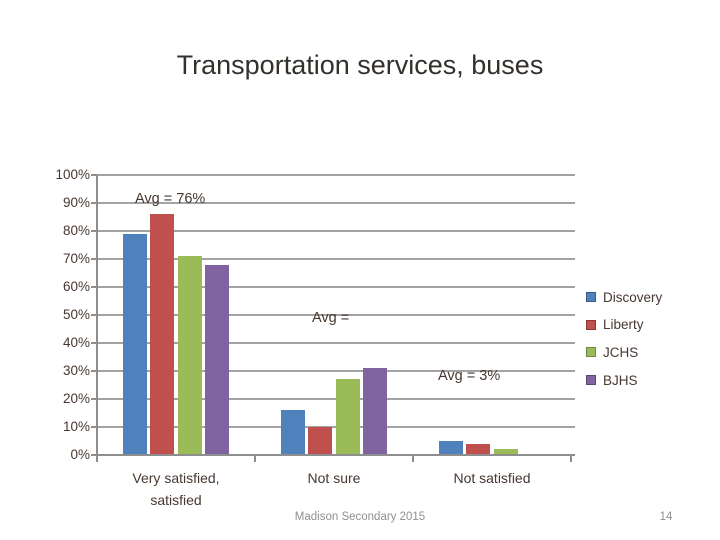 The width and height of the screenshot is (720, 540). What do you see at coordinates (97, 318) in the screenshot?
I see `y-axis-line` at bounding box center [97, 318].